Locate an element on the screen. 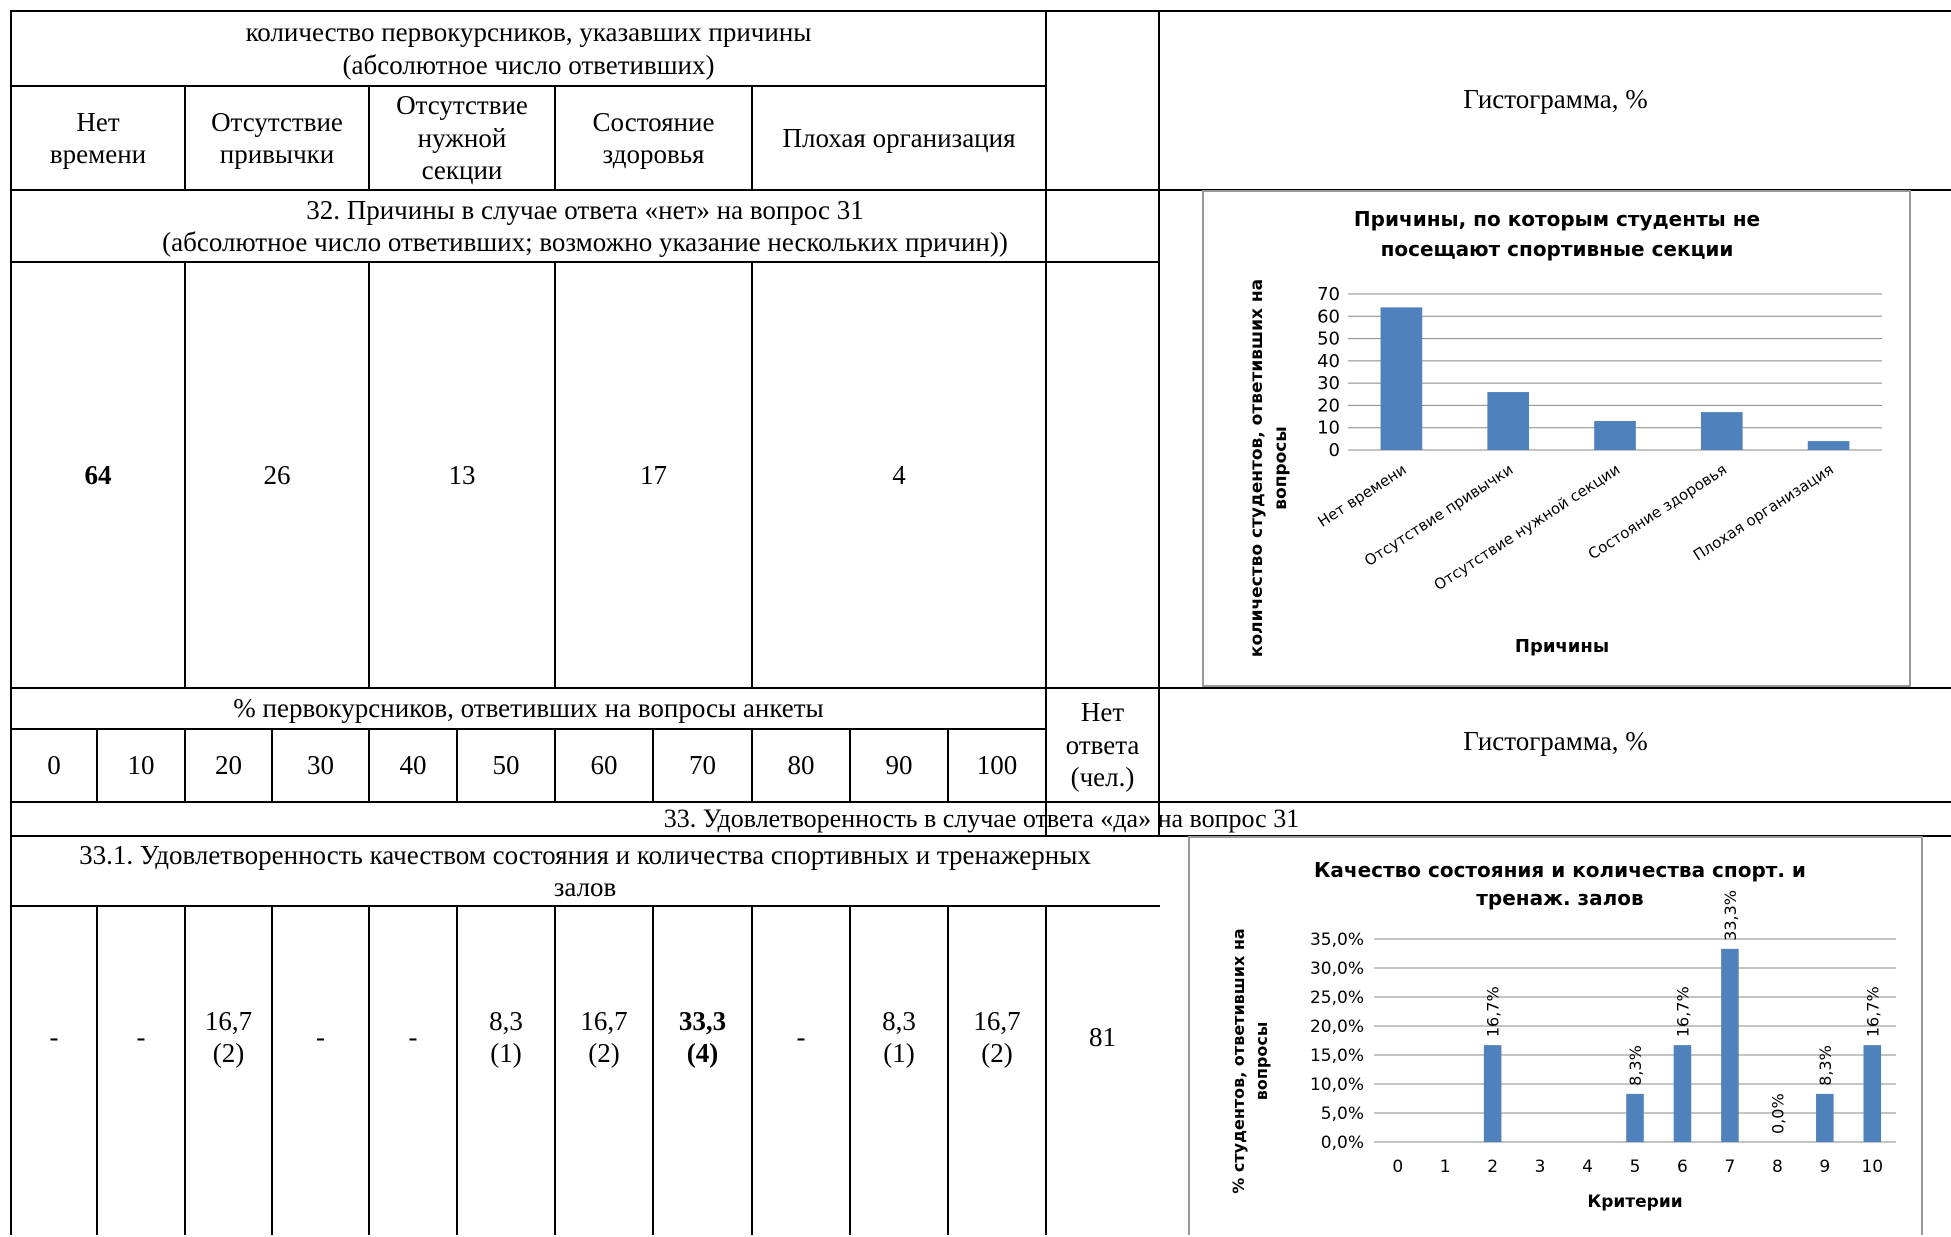  q33-cell-value: 33,3 is located at coordinates (702, 1020).